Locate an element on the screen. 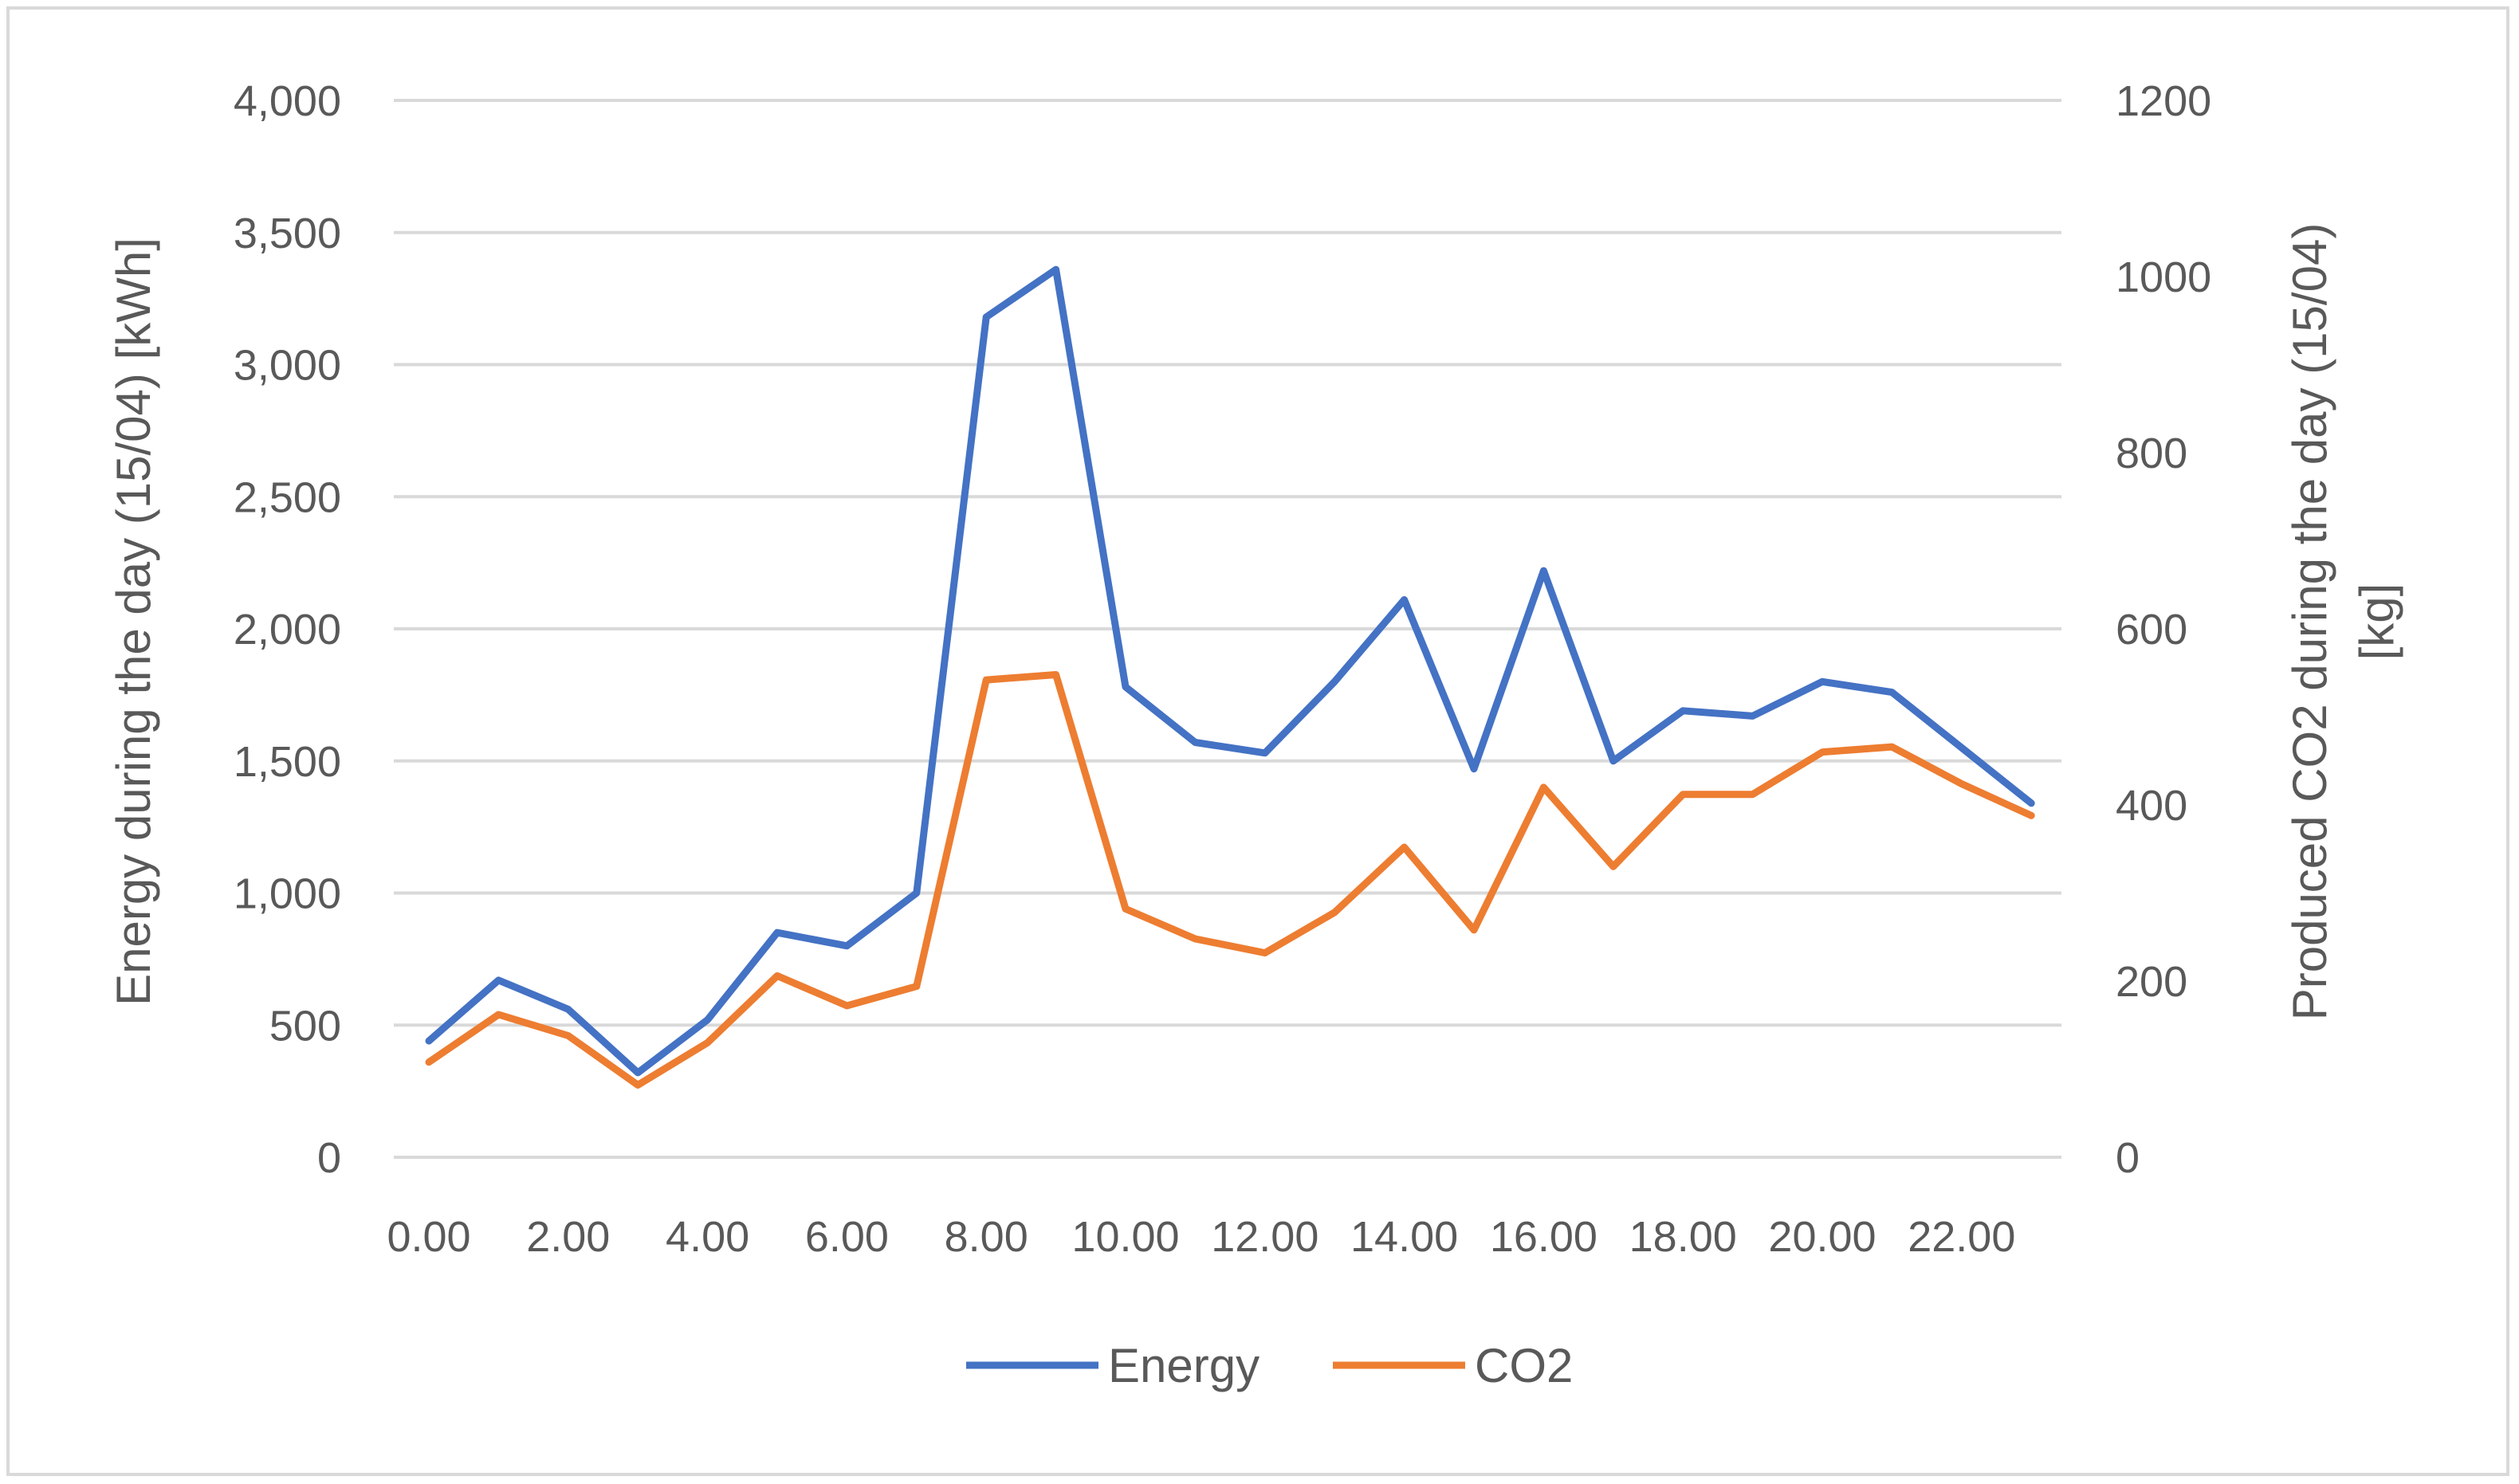  x-tick-label: 22.00 is located at coordinates (1962, 1237).